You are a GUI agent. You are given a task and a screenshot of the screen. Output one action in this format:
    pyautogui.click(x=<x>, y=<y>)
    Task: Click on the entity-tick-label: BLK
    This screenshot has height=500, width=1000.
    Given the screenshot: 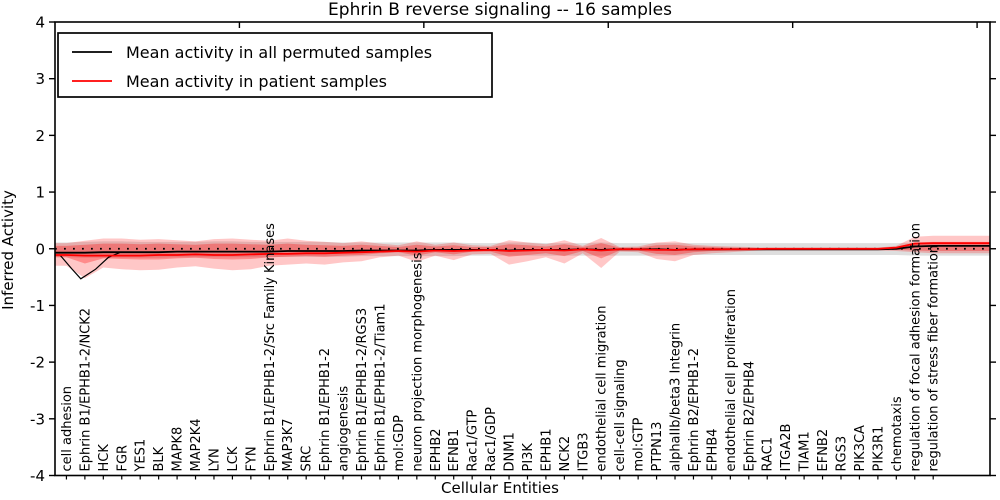 What is the action you would take?
    pyautogui.click(x=159, y=458)
    